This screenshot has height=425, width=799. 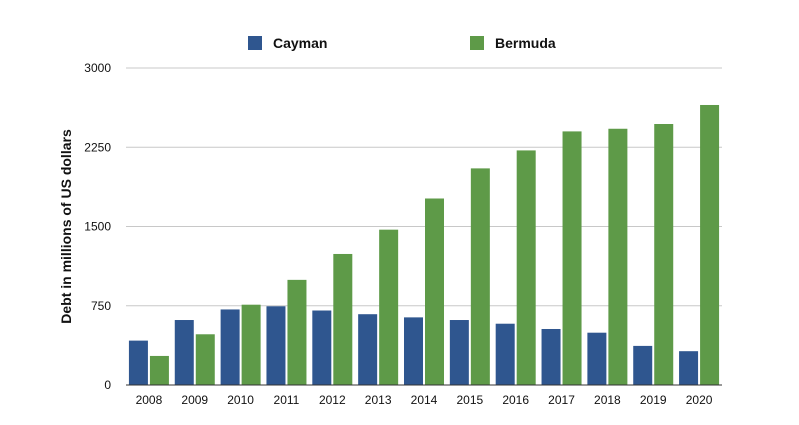 What do you see at coordinates (434, 291) in the screenshot?
I see `bar-bermuda-2014` at bounding box center [434, 291].